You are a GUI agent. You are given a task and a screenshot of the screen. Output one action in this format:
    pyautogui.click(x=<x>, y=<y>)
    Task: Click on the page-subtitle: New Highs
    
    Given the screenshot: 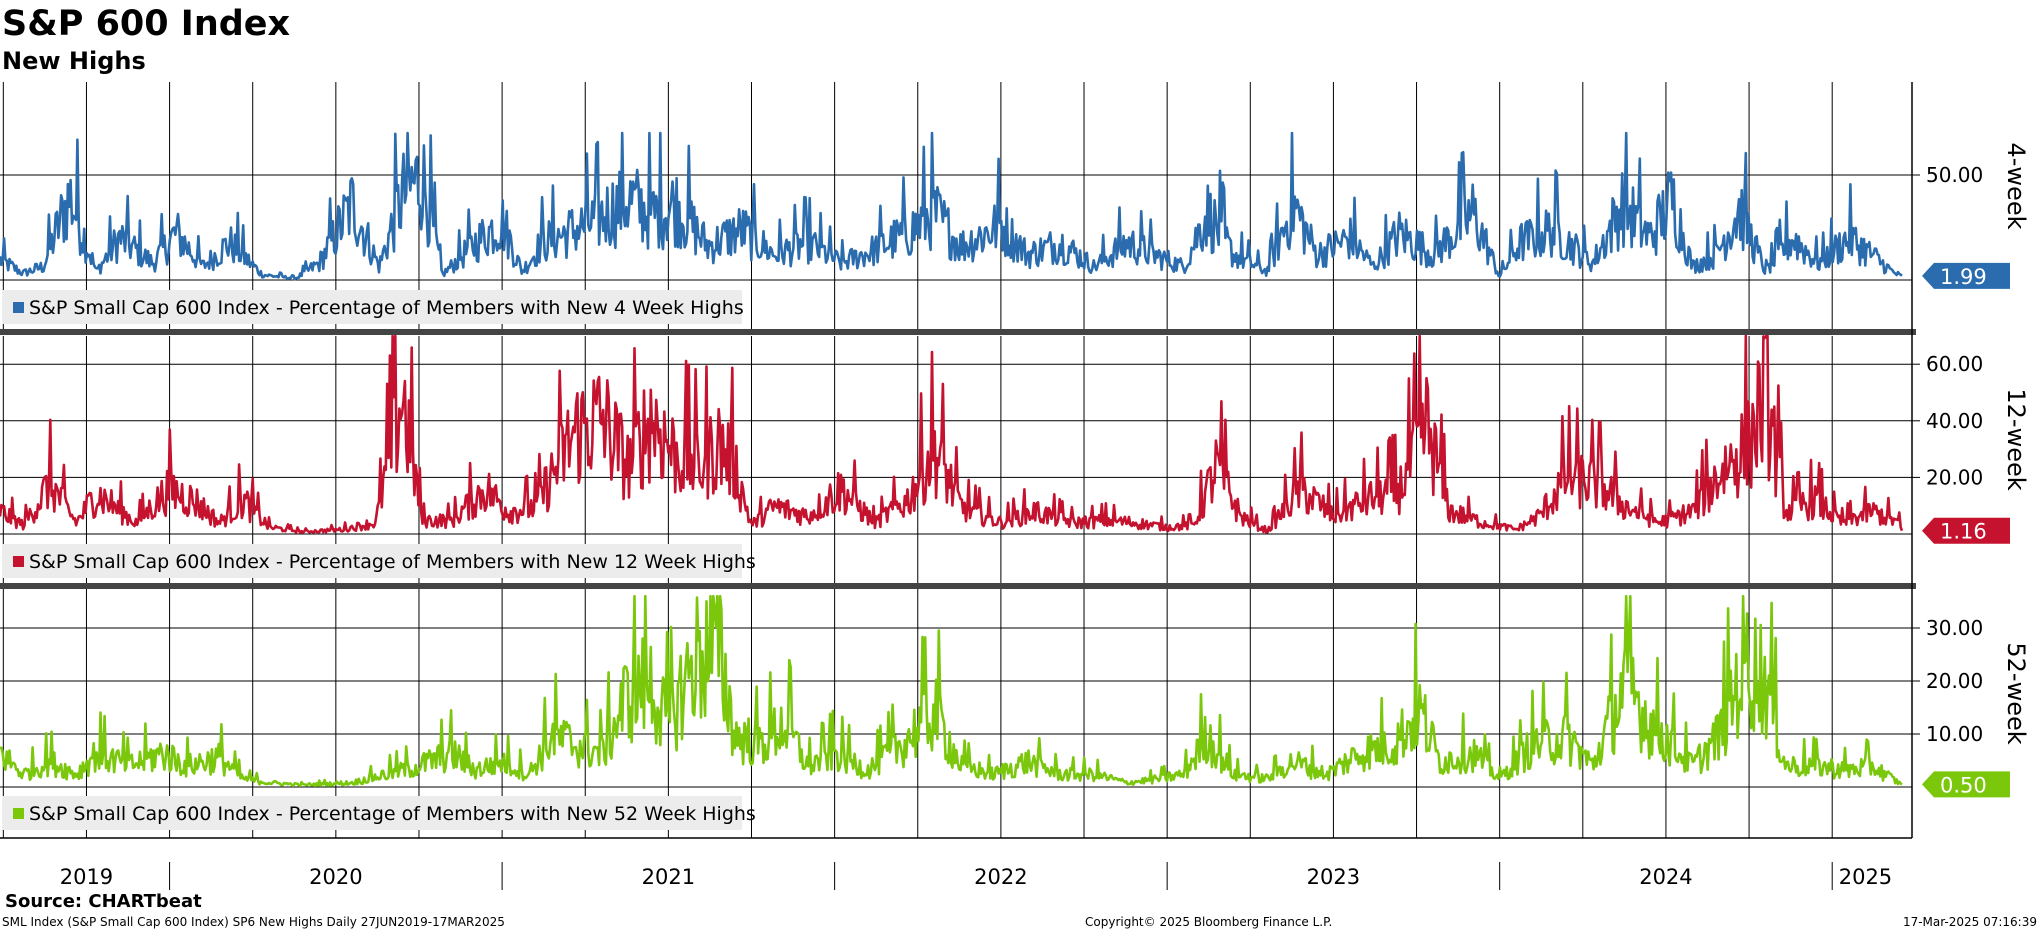 What is the action you would take?
    pyautogui.click(x=74, y=61)
    